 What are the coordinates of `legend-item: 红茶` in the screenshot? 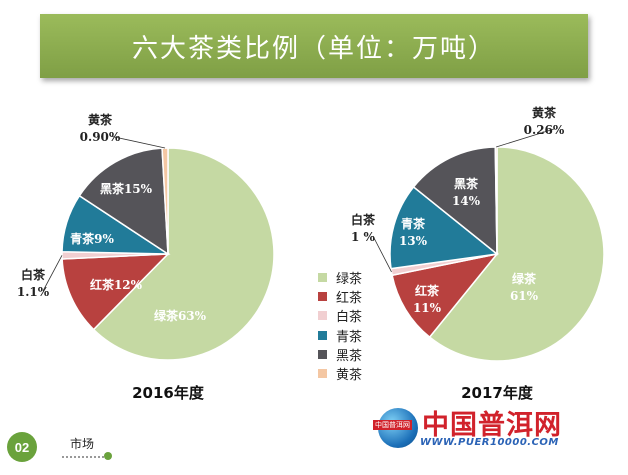 It's located at (340, 296).